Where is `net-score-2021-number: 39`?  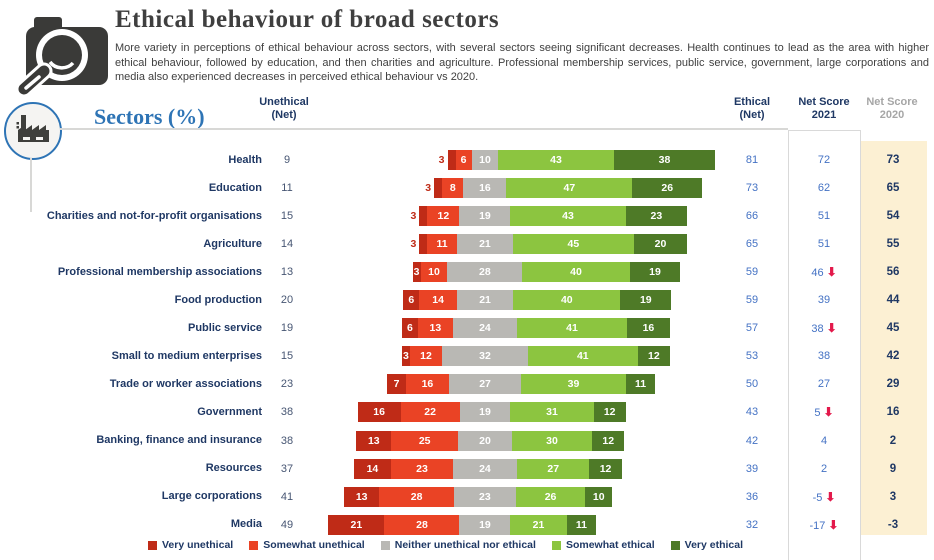 net-score-2021-number: 39 is located at coordinates (824, 300).